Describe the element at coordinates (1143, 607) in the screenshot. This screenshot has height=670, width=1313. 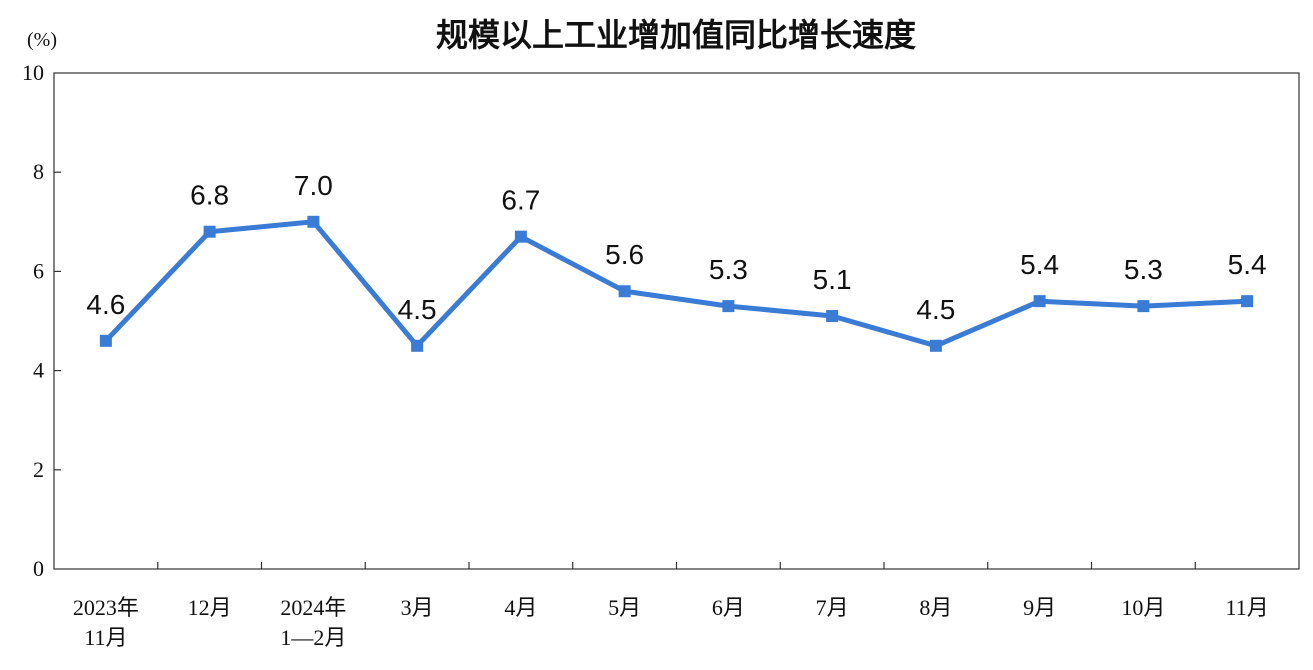
I see `x-tick-label: 10月` at that location.